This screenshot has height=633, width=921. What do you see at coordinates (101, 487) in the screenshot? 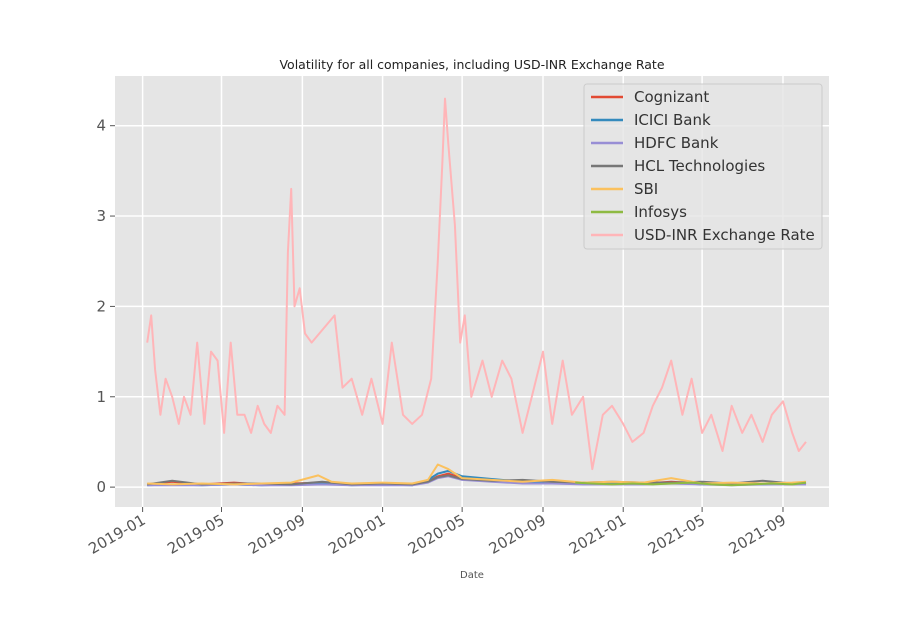
I see `y-tick-label: 0` at bounding box center [101, 487].